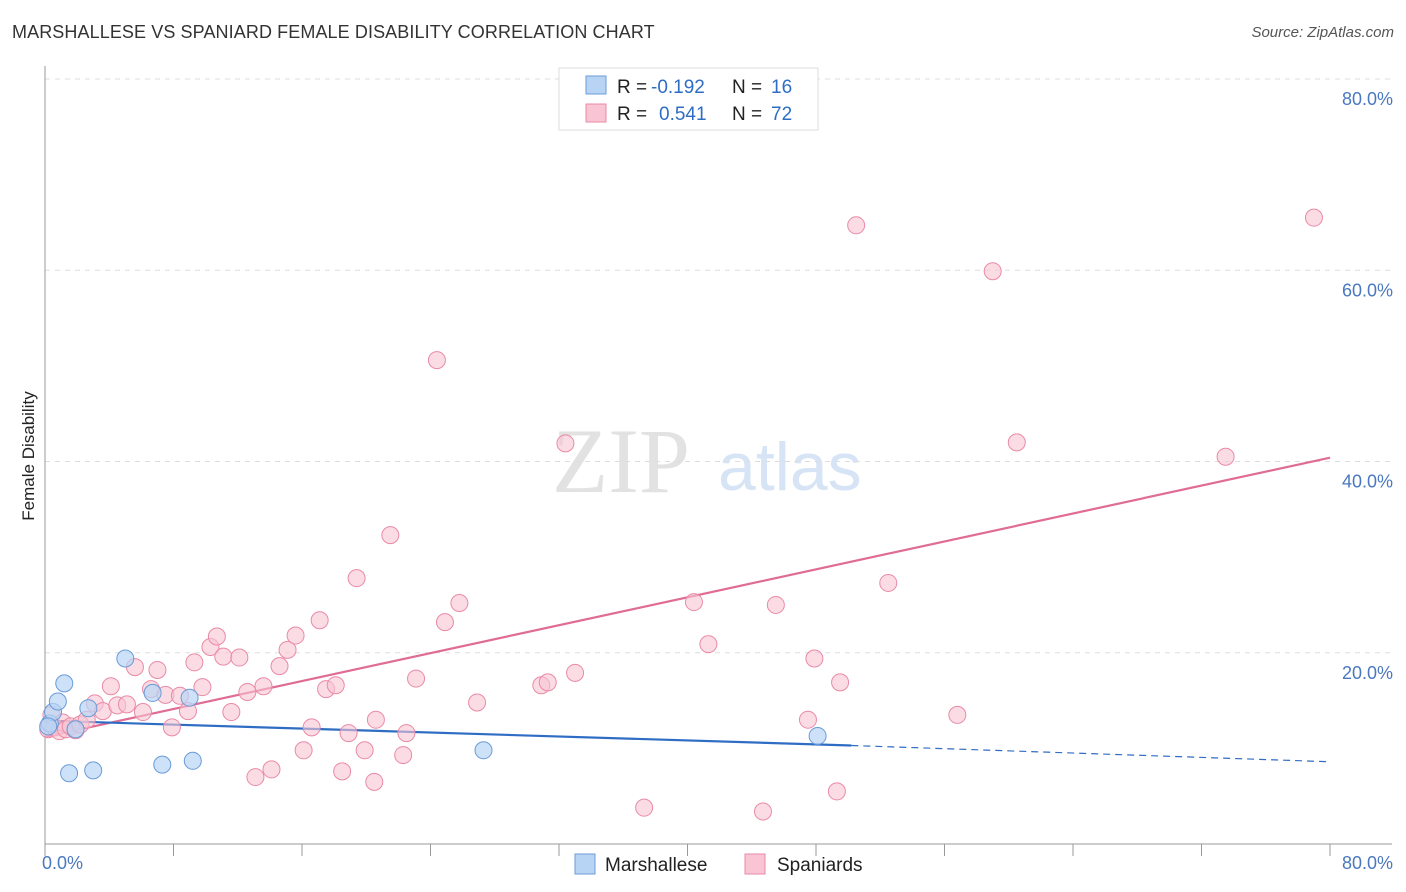 This screenshot has height=892, width=1406. I want to click on bottom-legend-swatch-spaniards, so click(755, 864).